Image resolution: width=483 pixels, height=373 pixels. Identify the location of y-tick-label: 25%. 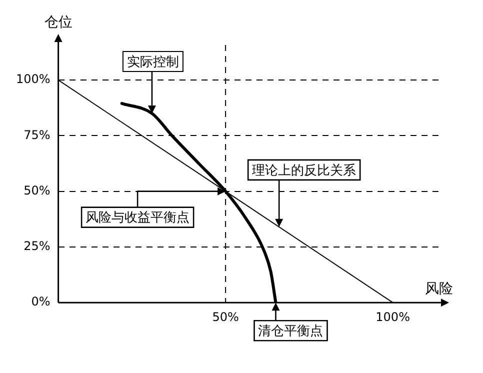
(37, 246).